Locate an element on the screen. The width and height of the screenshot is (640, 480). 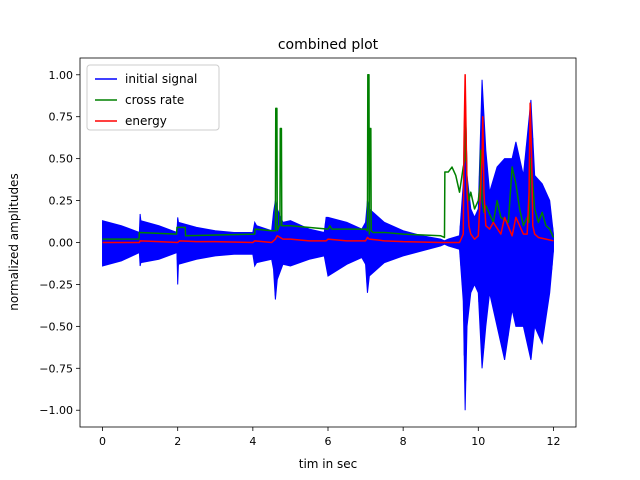
legend-box is located at coordinates (153, 97).